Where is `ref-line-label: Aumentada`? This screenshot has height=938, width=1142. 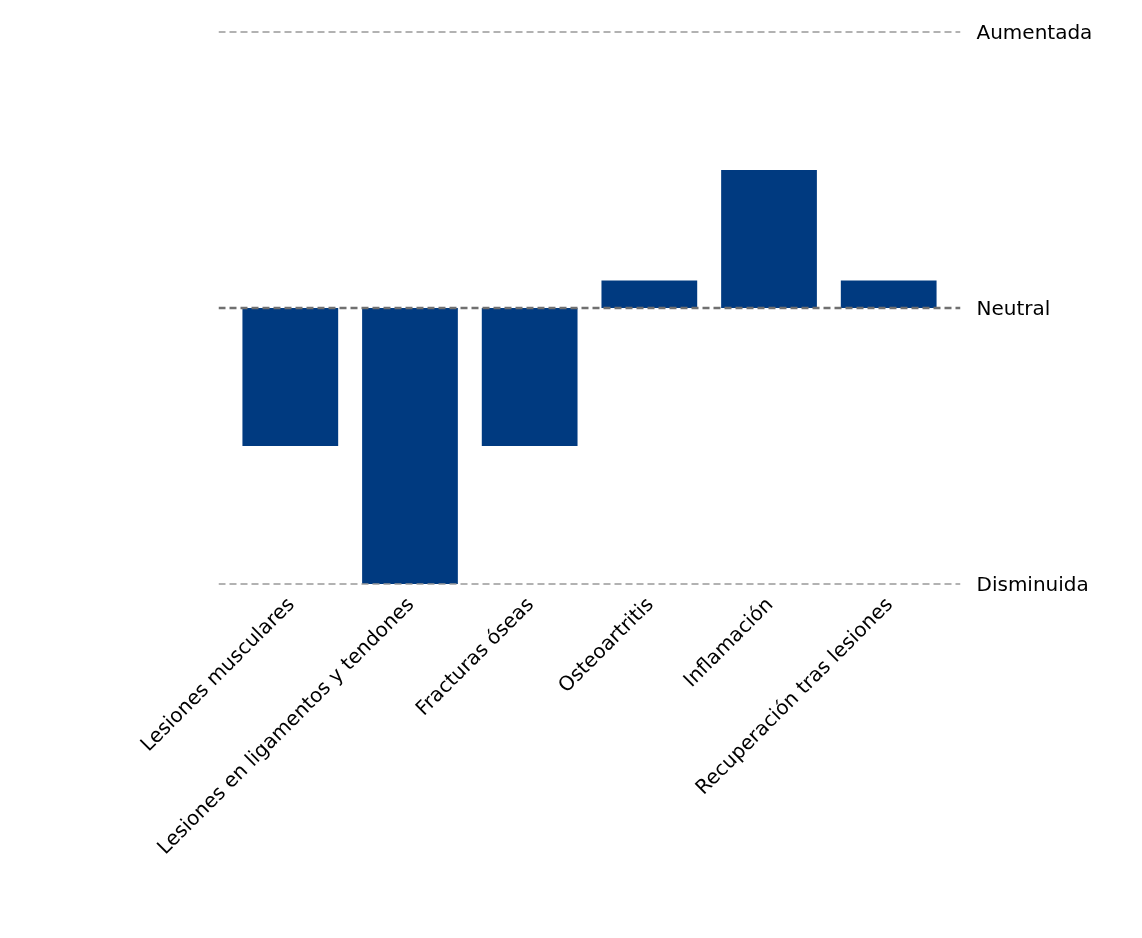 ref-line-label: Aumentada is located at coordinates (1034, 32).